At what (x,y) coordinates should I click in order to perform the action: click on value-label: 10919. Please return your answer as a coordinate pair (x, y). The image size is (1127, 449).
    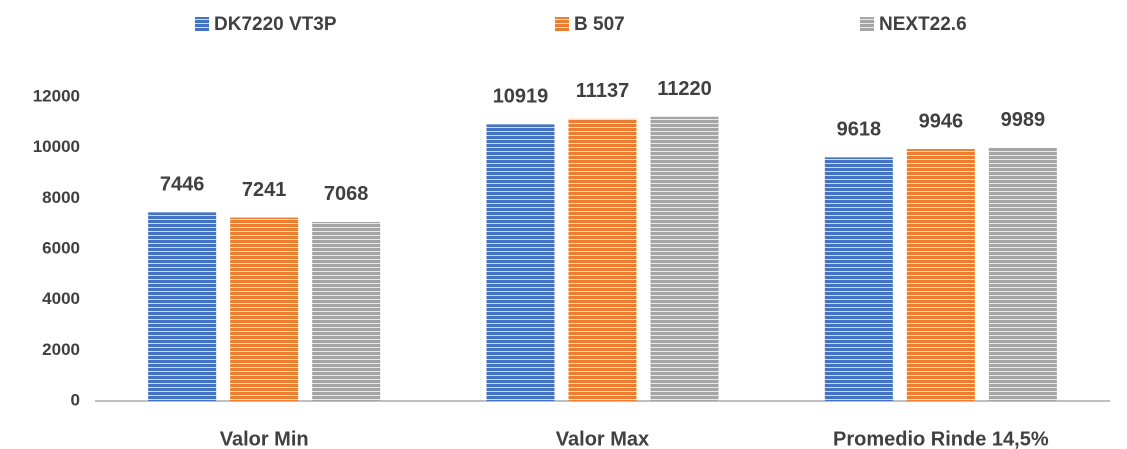
    Looking at the image, I should click on (521, 97).